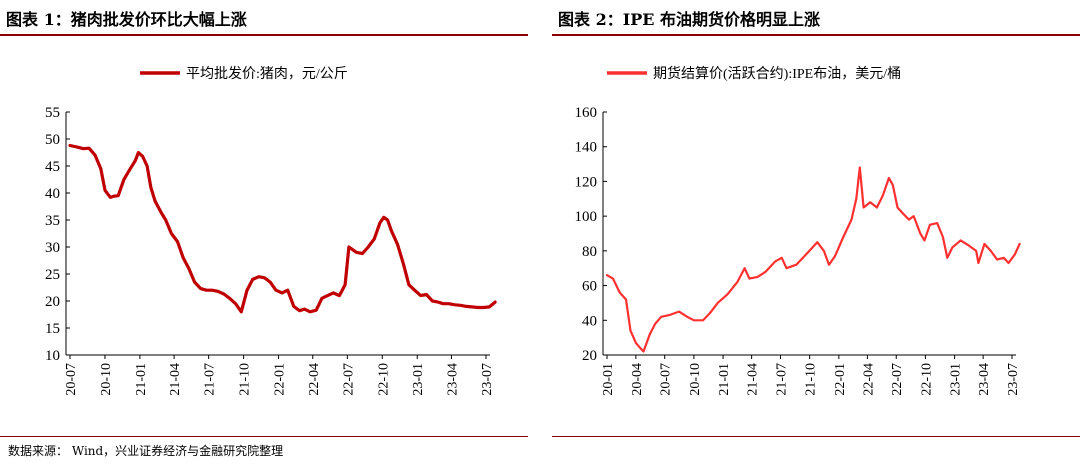  Describe the element at coordinates (586, 148) in the screenshot. I see `y-tick-label: 140` at that location.